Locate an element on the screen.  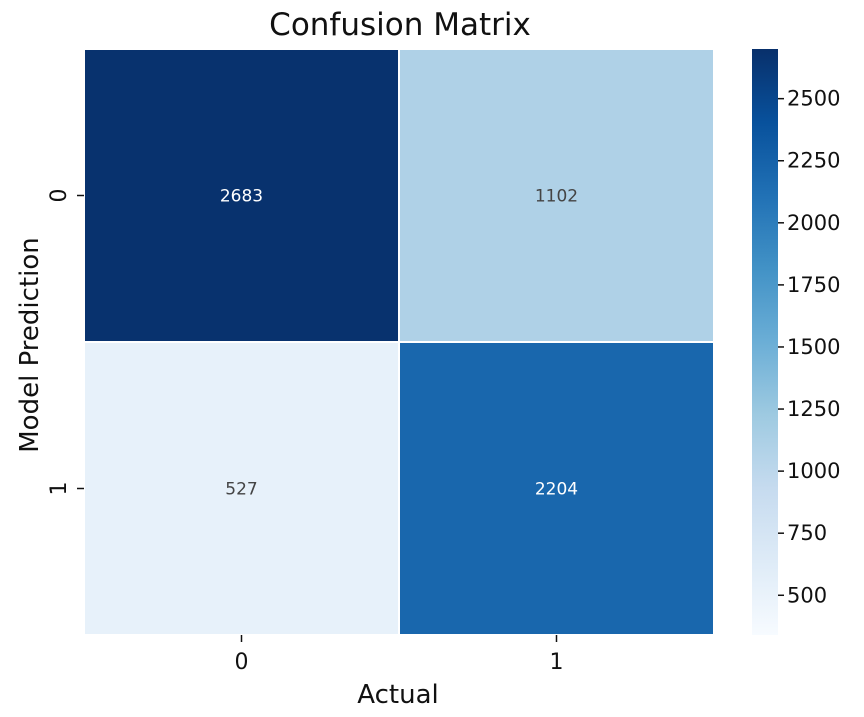
y-axis-ticks: 01 is located at coordinates (65, 342).